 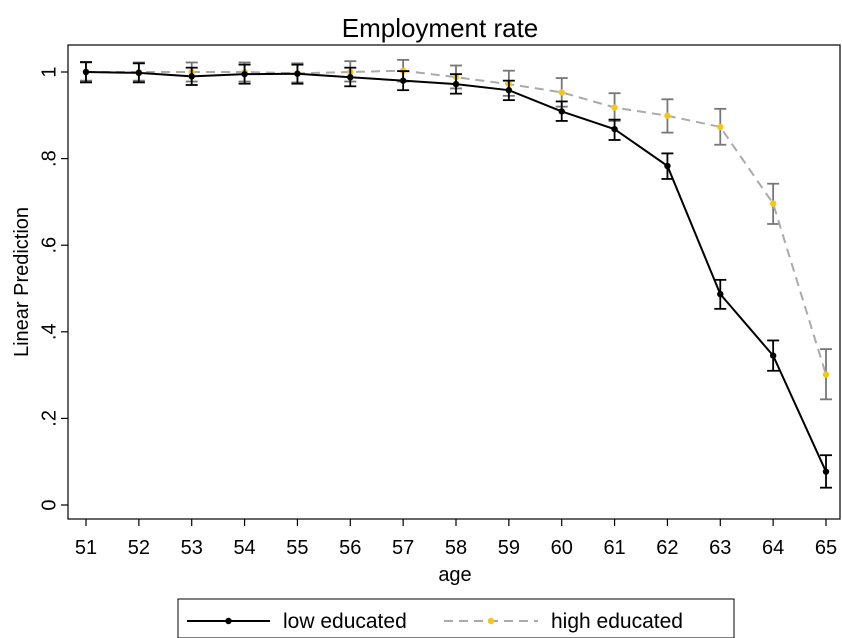 I want to click on y-tick-label: .6, so click(x=49, y=245).